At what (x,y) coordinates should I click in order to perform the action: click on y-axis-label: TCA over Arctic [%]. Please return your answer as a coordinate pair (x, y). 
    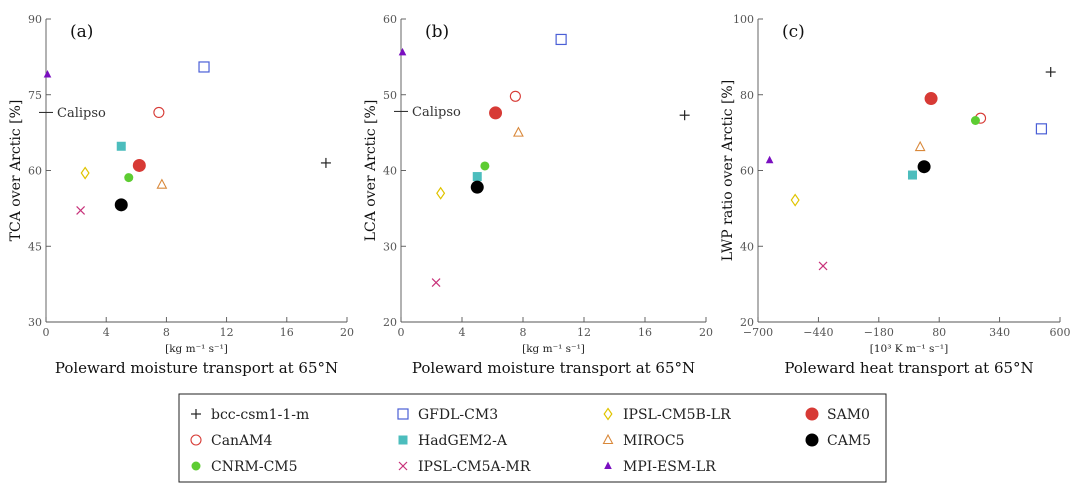
    Looking at the image, I should click on (16, 171).